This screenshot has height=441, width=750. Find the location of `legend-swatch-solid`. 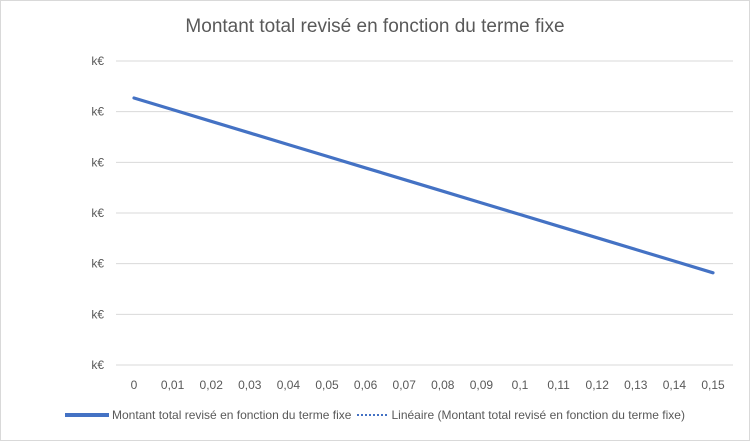

legend-swatch-solid is located at coordinates (87, 415).